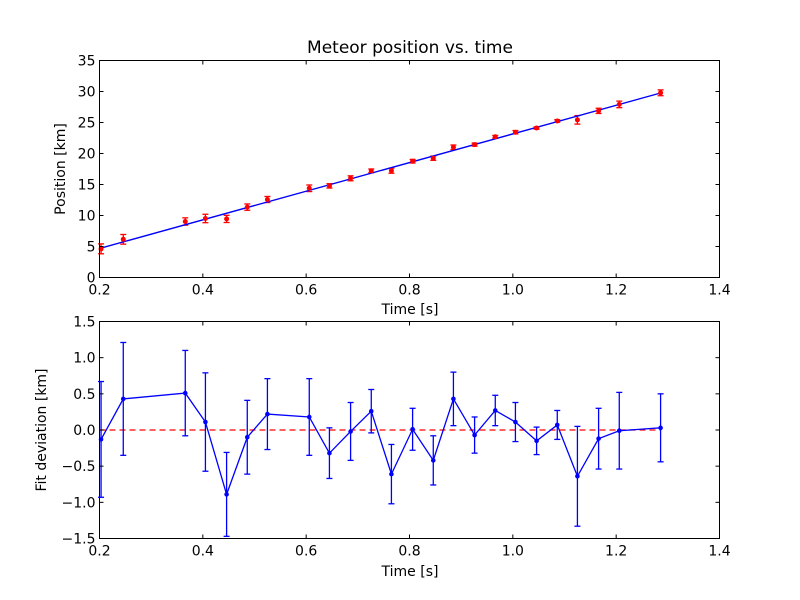 The height and width of the screenshot is (600, 800). I want to click on y-tick-label: 1.0, so click(84, 359).